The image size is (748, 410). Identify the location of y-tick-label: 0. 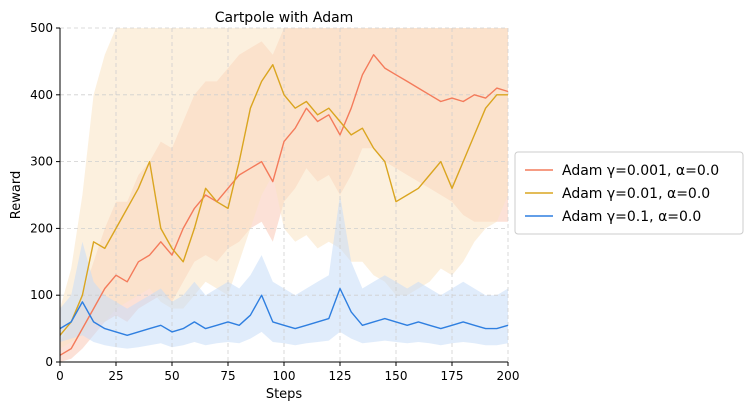
(49, 362).